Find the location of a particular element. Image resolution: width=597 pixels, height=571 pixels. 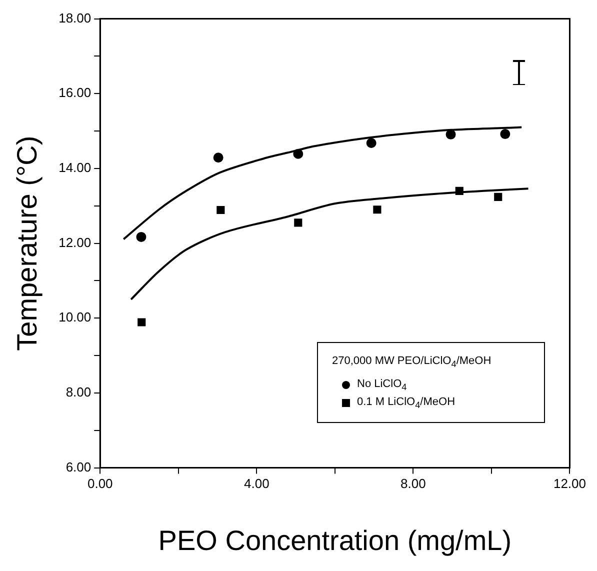

y-tick-label: 10.00 is located at coordinates (75, 317).